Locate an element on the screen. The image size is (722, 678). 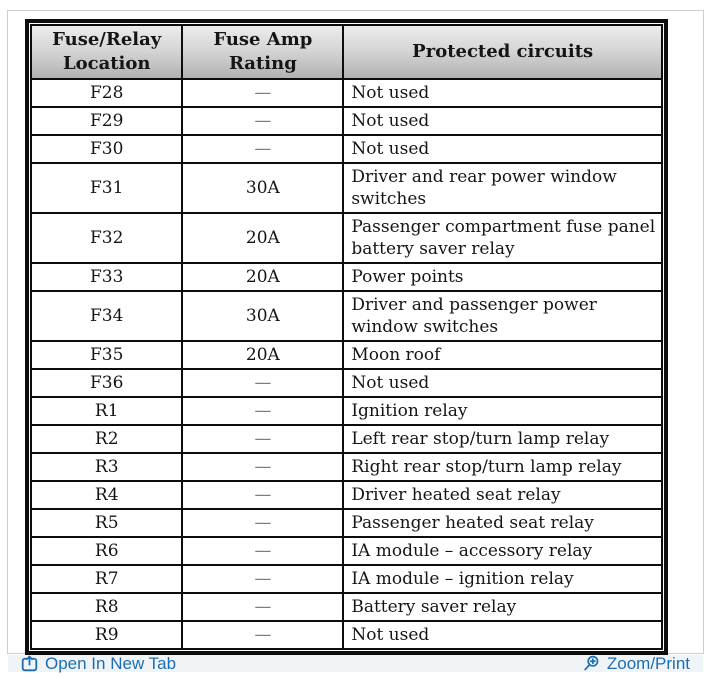
table-row: F35 20A Moon roof is located at coordinates (346, 355).